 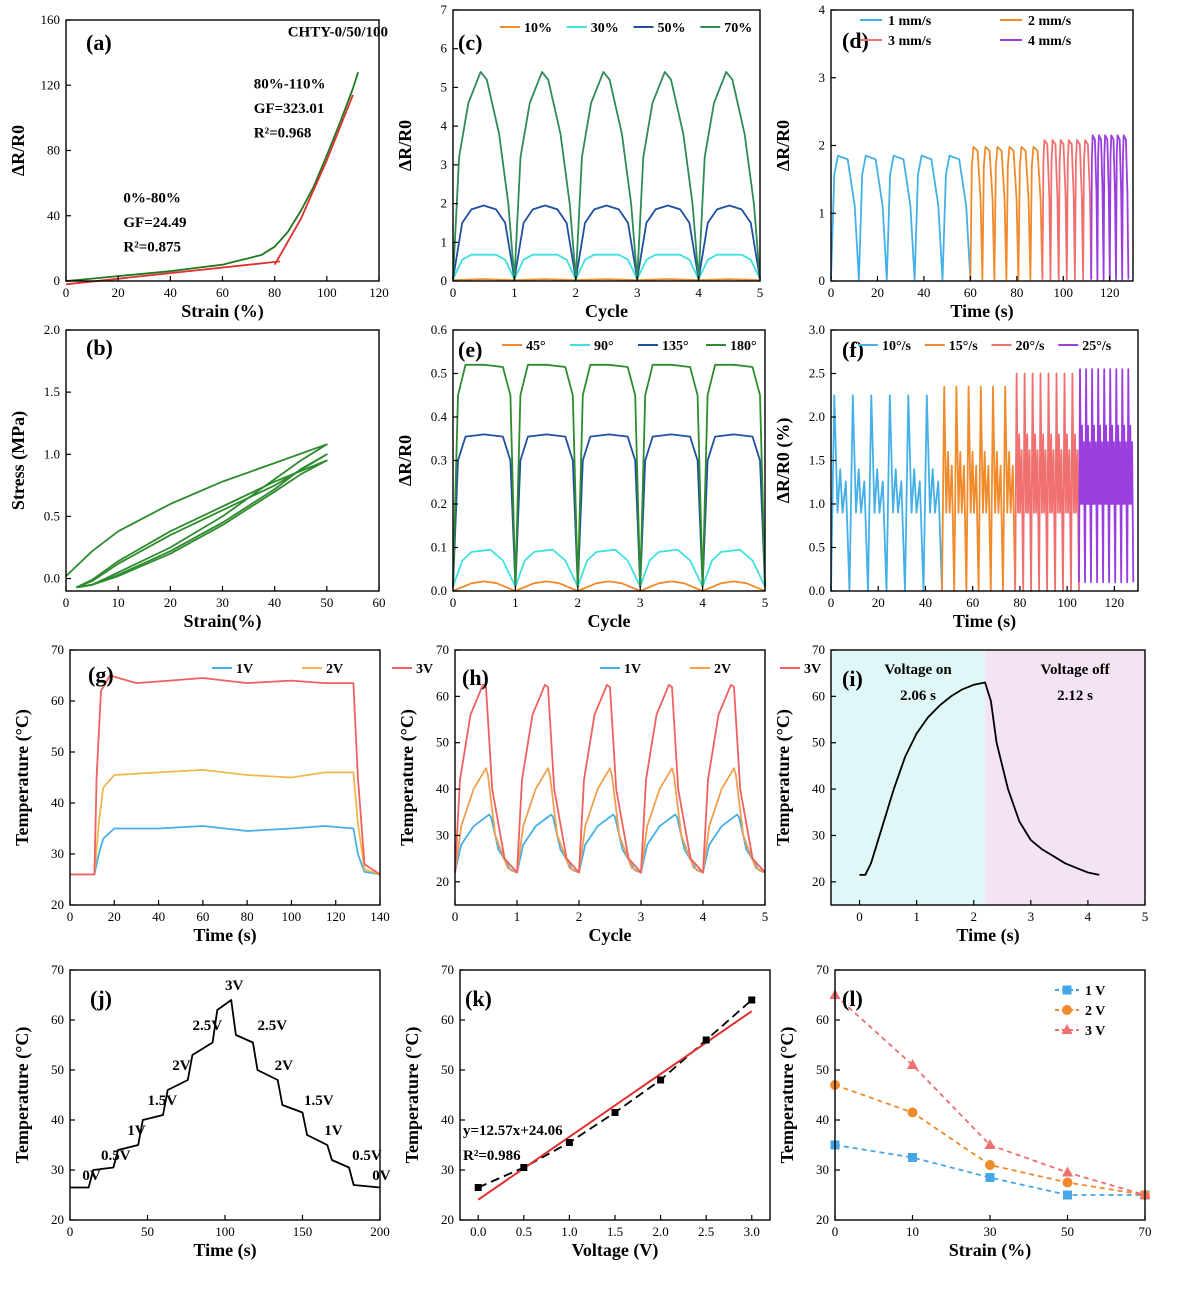 I want to click on fit-r2: R²=0.986, so click(x=492, y=1156).